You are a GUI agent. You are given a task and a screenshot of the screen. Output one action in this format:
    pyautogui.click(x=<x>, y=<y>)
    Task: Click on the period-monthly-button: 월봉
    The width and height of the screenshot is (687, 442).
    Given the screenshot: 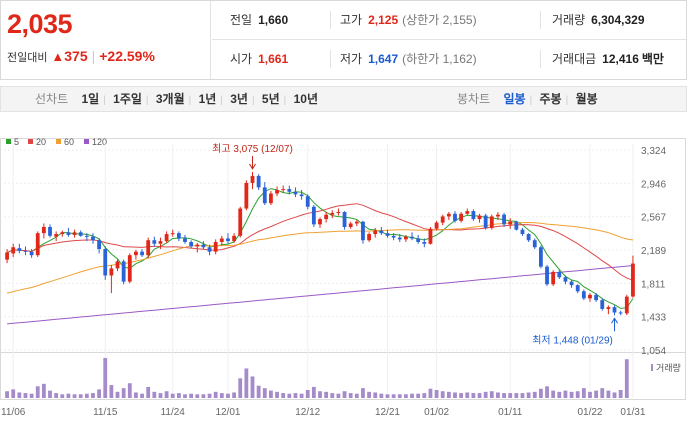 What is the action you would take?
    pyautogui.click(x=586, y=99)
    